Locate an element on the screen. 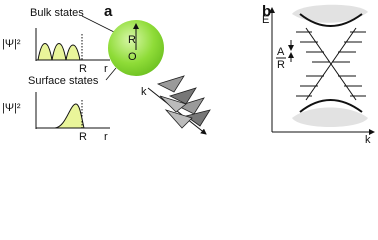  fraction-bottom: R is located at coordinates (281, 65).